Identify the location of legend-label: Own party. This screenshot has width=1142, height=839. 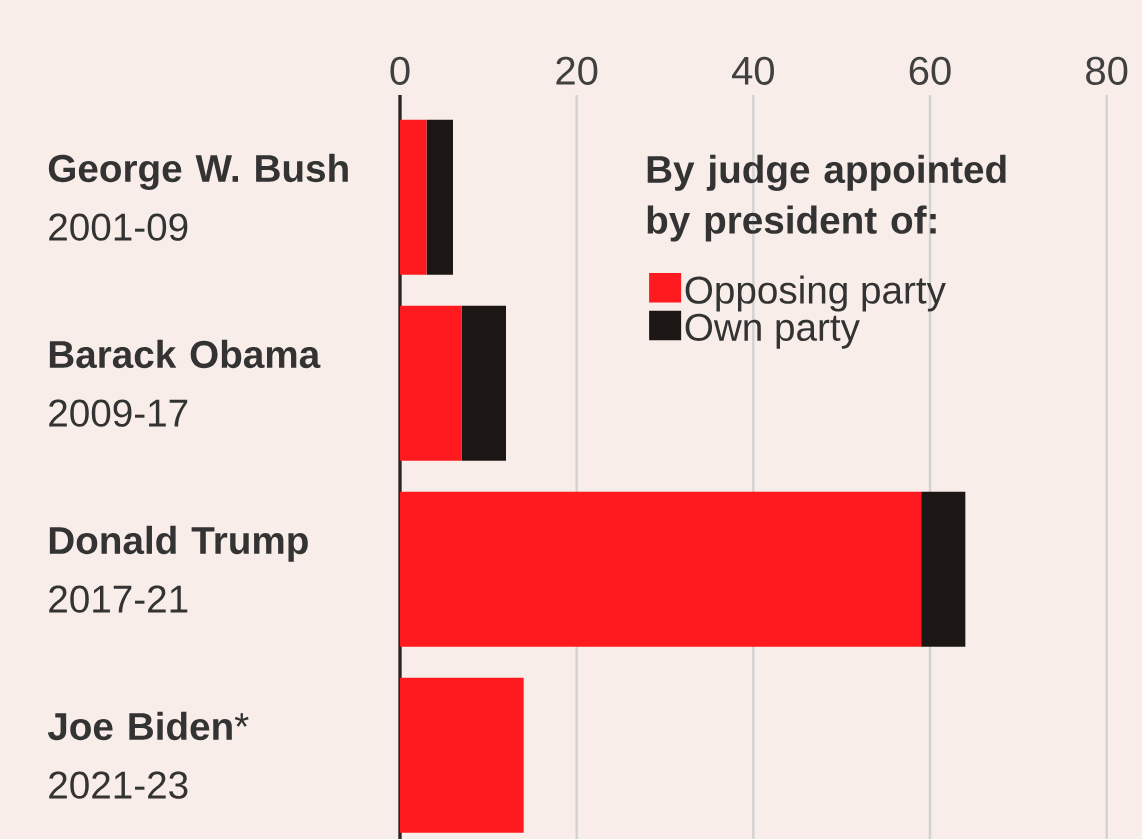
(772, 331).